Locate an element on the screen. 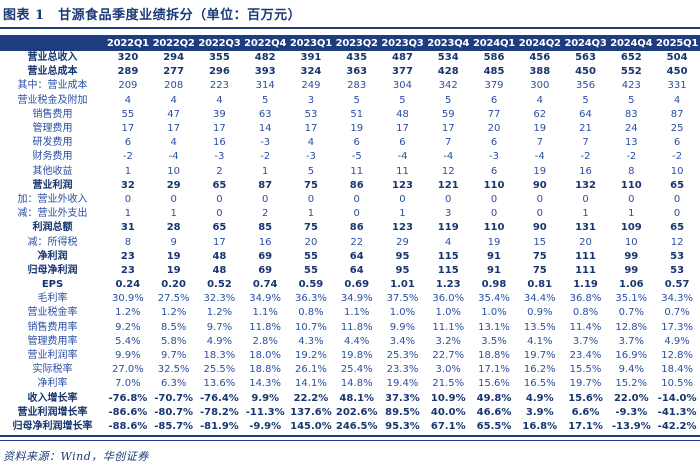 The height and width of the screenshot is (461, 700). value-cell: 4 is located at coordinates (128, 100).